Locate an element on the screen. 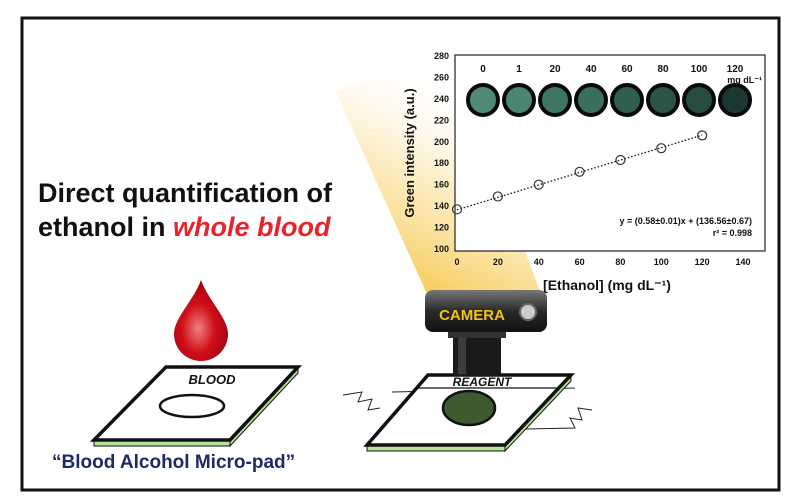  x-tick-label: 120 is located at coordinates (702, 262).